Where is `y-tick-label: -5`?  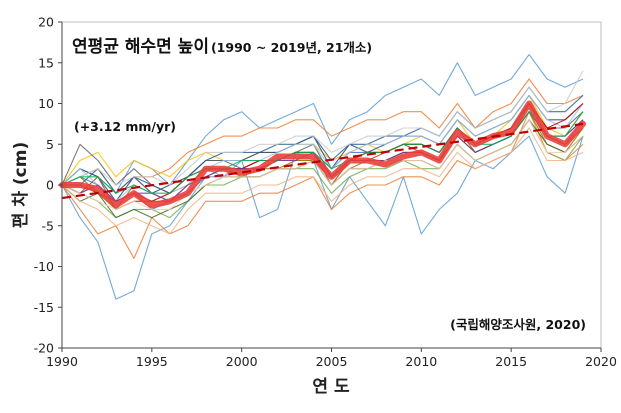 y-tick-label: -5 is located at coordinates (48, 225).